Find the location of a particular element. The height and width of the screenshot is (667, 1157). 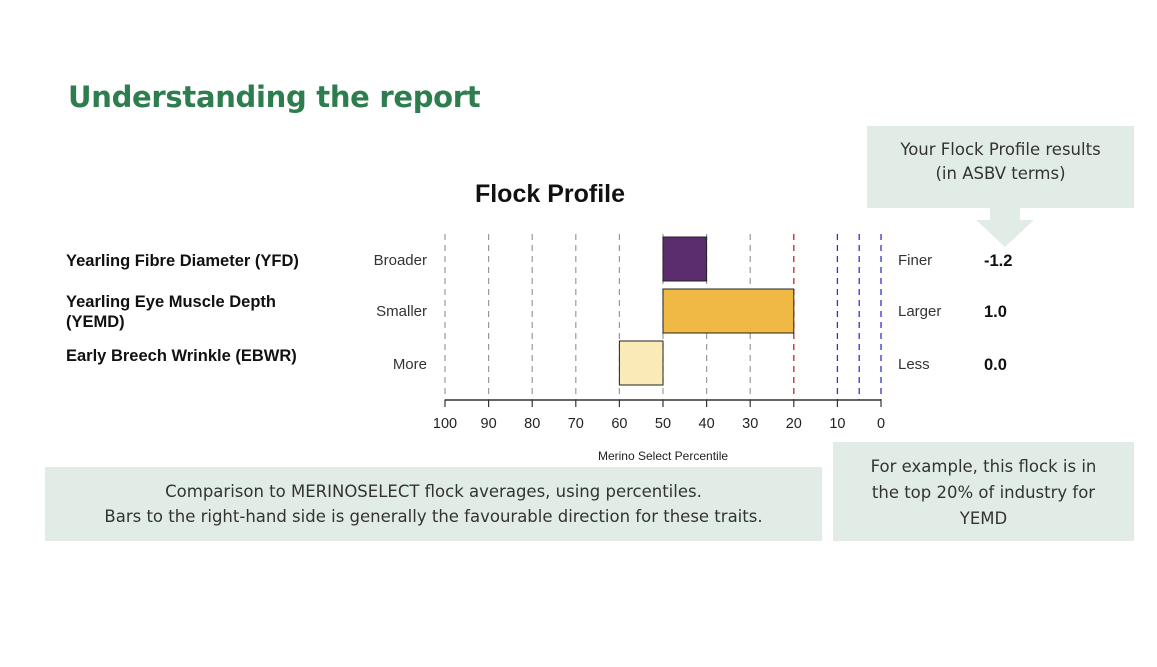

value-yfd: -1.2 is located at coordinates (998, 261).